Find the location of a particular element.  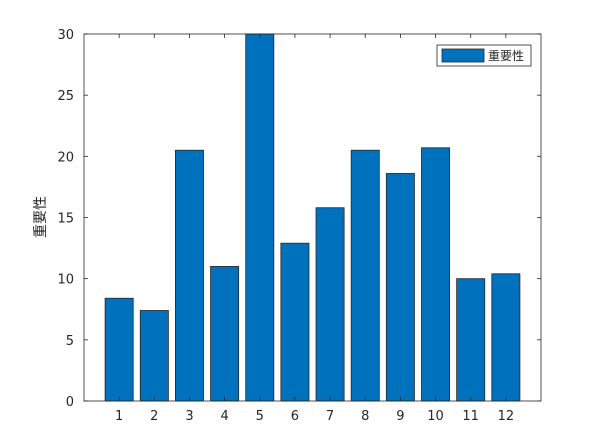

x-tick-label: 6 is located at coordinates (295, 416).